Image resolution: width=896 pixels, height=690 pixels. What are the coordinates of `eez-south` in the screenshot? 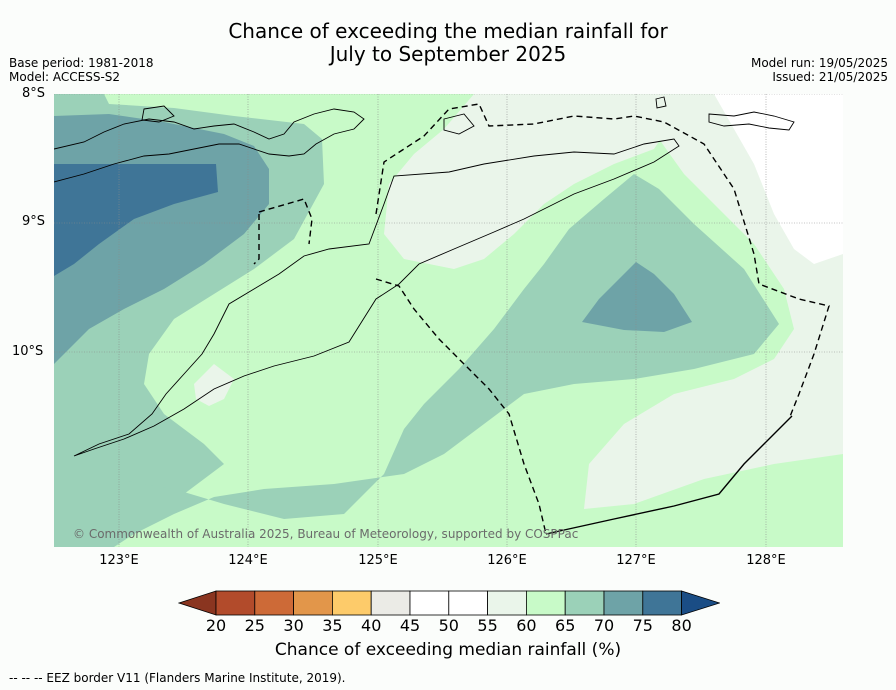 It's located at (461, 406).